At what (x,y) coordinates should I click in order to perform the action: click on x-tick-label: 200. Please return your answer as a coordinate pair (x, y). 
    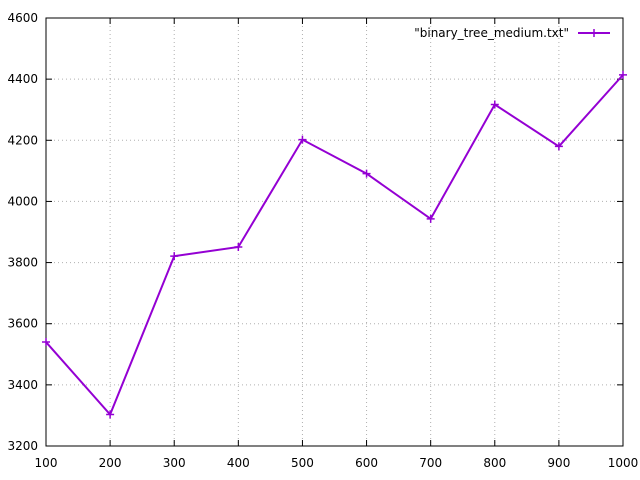
    Looking at the image, I should click on (110, 463).